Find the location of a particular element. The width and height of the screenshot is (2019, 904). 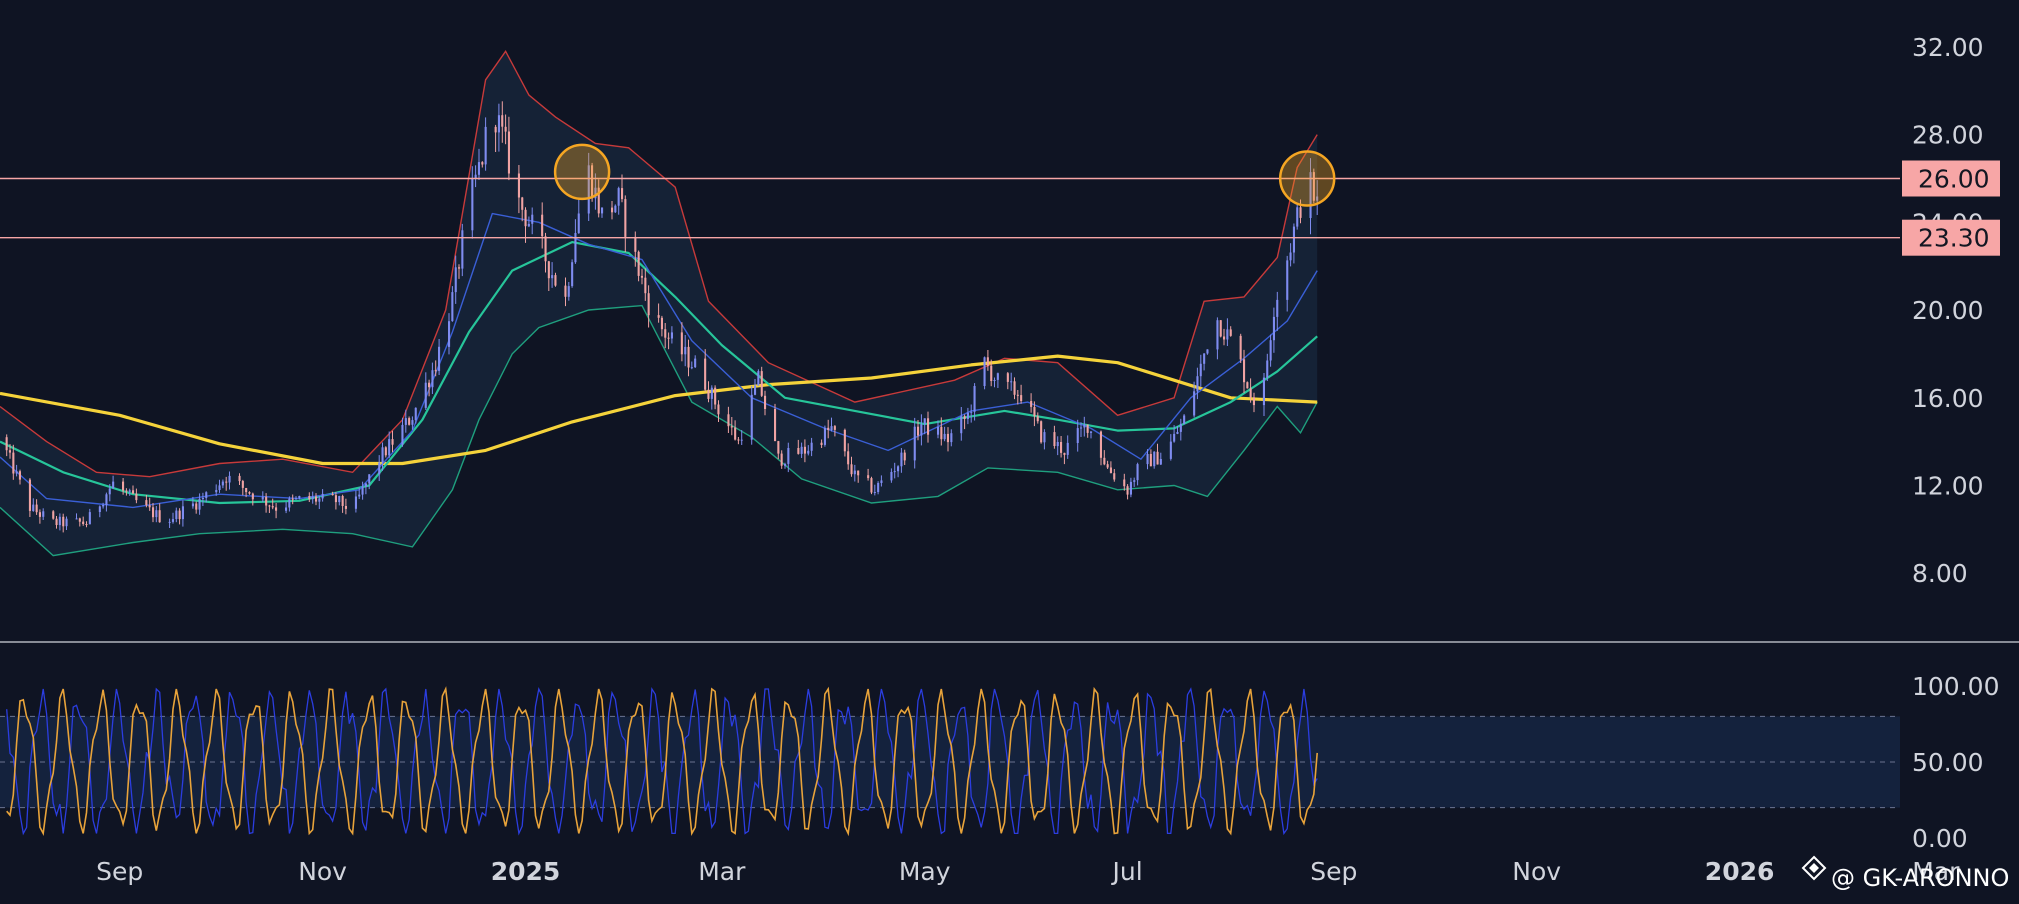

price-level-tag is located at coordinates (1951, 237).